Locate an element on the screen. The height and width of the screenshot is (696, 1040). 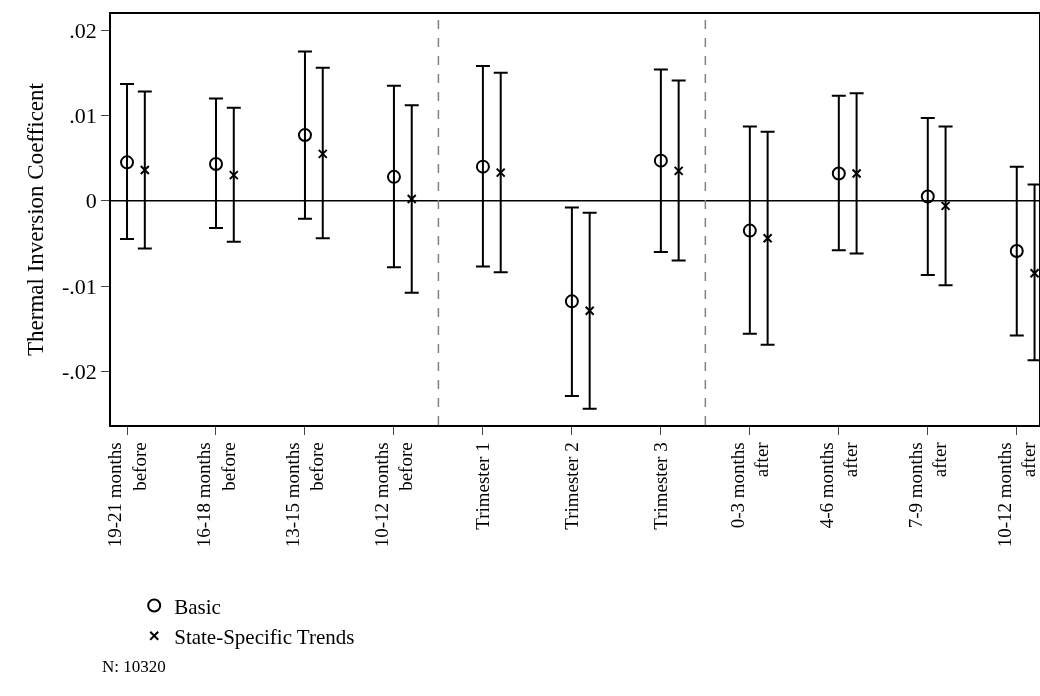
text: N: 10320 is located at coordinates (134, 666).